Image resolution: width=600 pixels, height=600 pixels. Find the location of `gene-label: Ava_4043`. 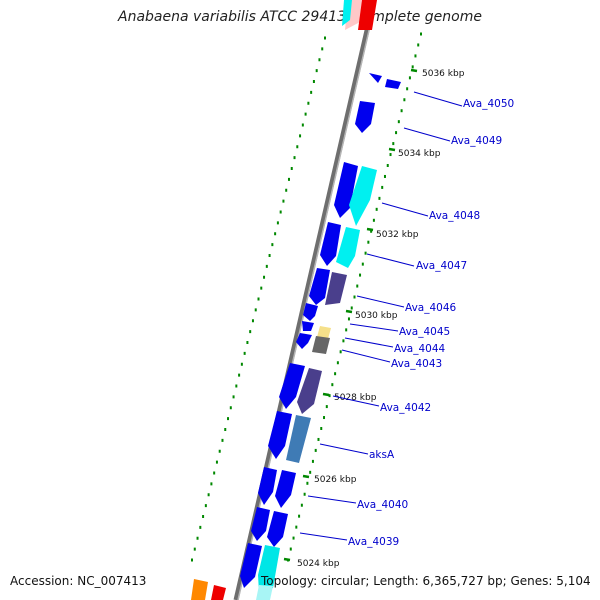

gene-label: Ava_4043 is located at coordinates (416, 364).